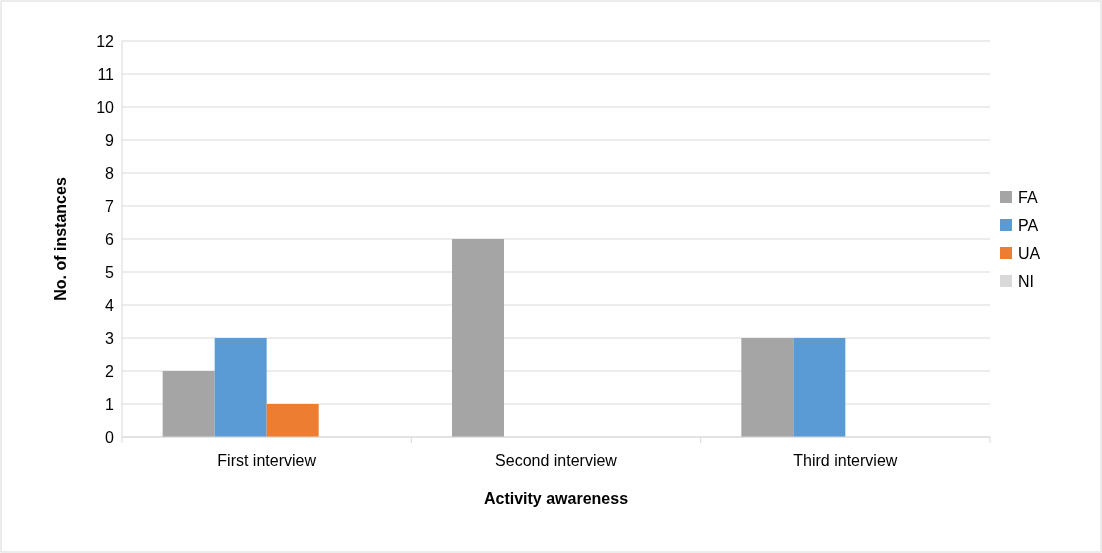 The image size is (1102, 553). Describe the element at coordinates (60, 239) in the screenshot. I see `y-axis-title: No. of instances` at that location.